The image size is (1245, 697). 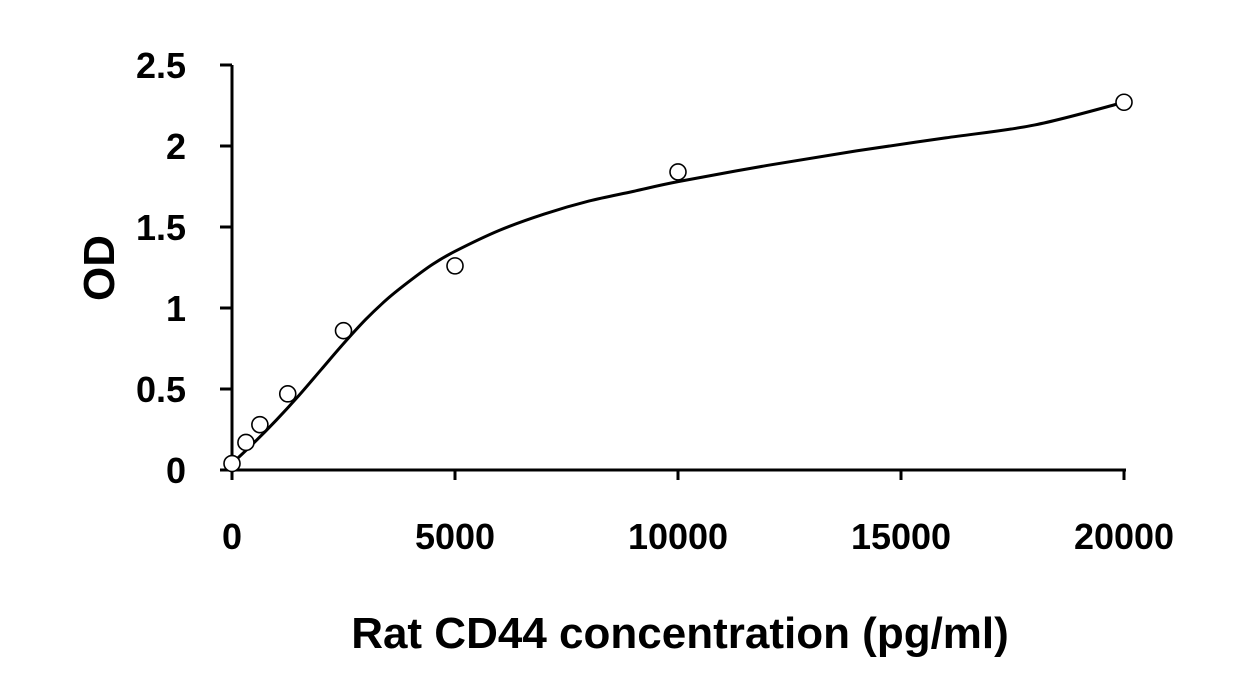 What do you see at coordinates (680, 633) in the screenshot?
I see `x-axis-title: Rat CD44 concentration (pg/ml)` at bounding box center [680, 633].